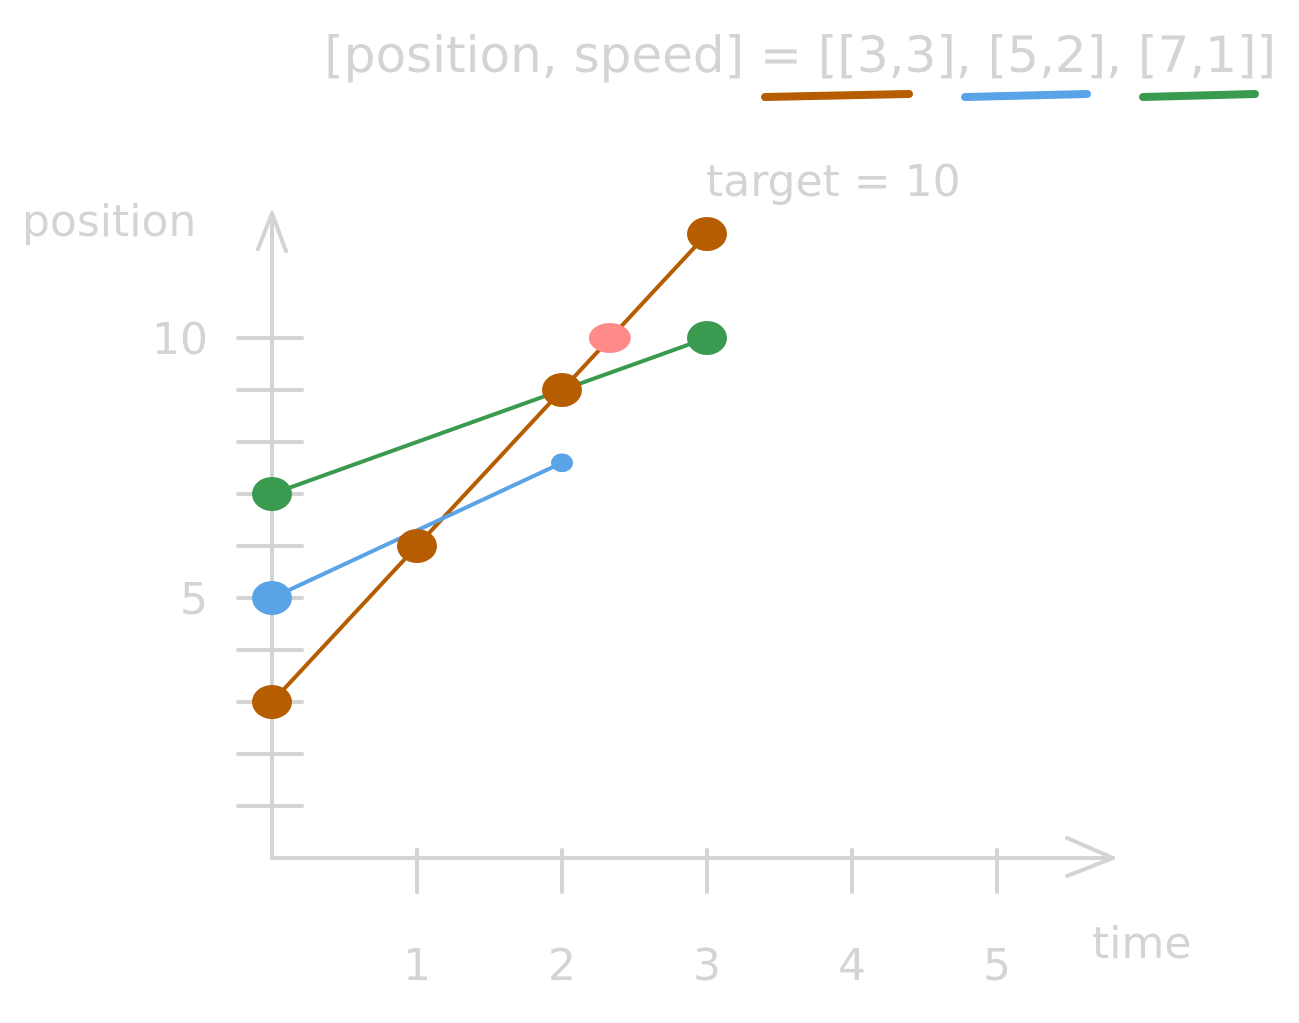 The image size is (1299, 1023). Describe the element at coordinates (1141, 943) in the screenshot. I see `x-axis-label: time` at that location.